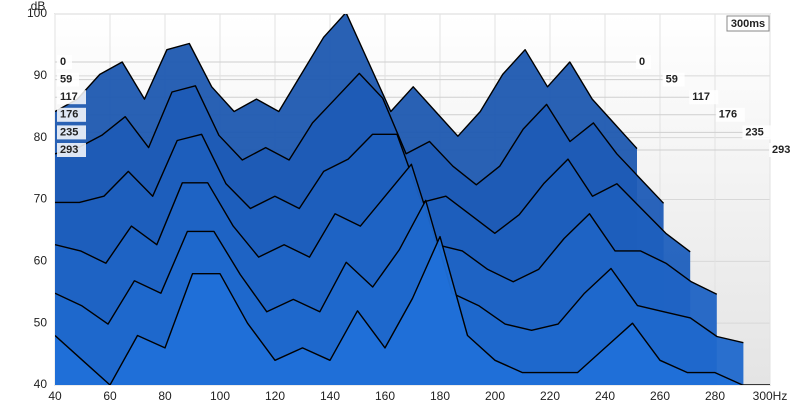  What do you see at coordinates (38, 6) in the screenshot?
I see `y-unit: dB` at bounding box center [38, 6].